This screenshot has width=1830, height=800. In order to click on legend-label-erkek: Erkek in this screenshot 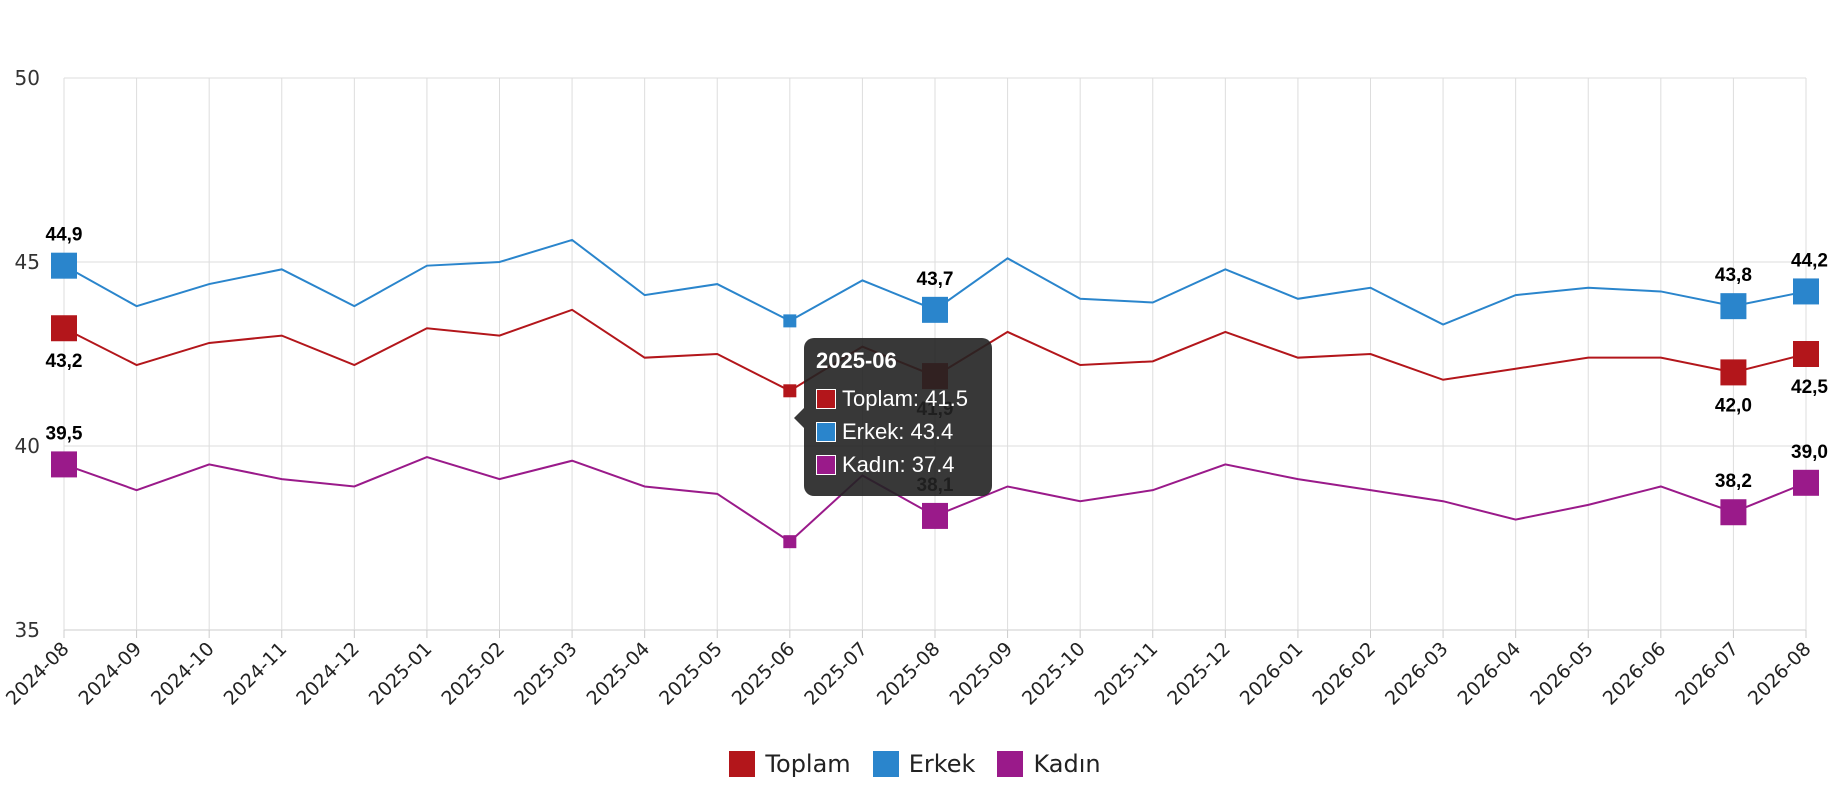, I will do `click(942, 764)`.